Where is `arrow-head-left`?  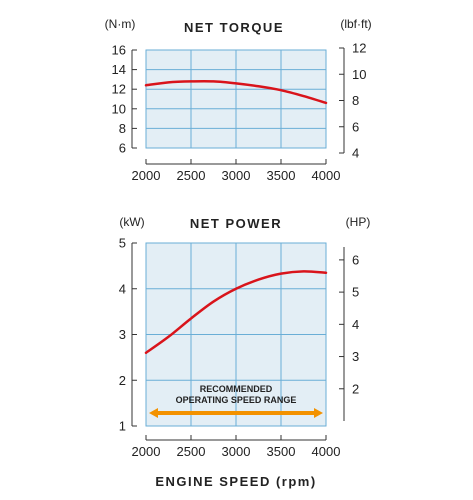 arrow-head-left is located at coordinates (153, 413).